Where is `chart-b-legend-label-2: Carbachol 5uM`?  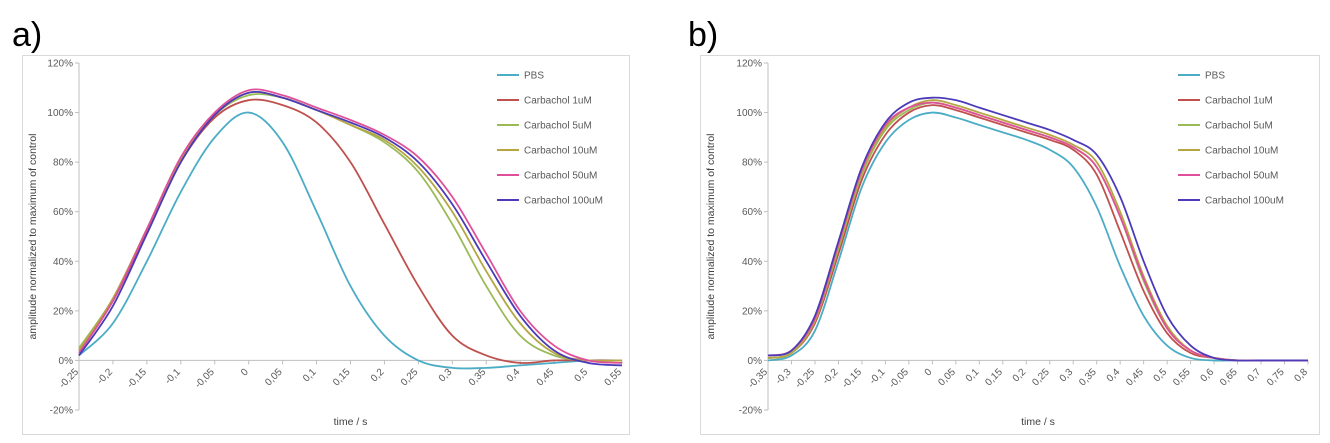
chart-b-legend-label-2: Carbachol 5uM is located at coordinates (1239, 126).